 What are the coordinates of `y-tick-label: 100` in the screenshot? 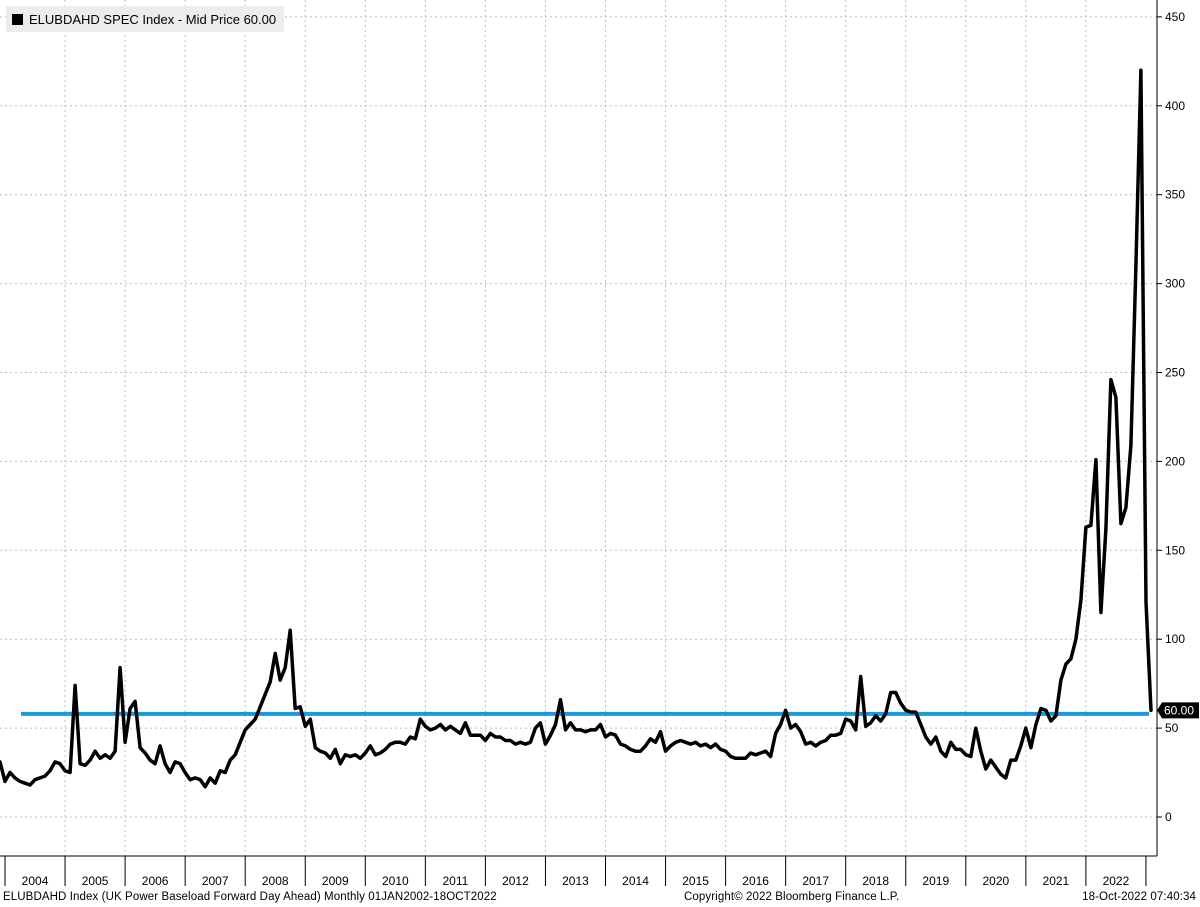 It's located at (1175, 639).